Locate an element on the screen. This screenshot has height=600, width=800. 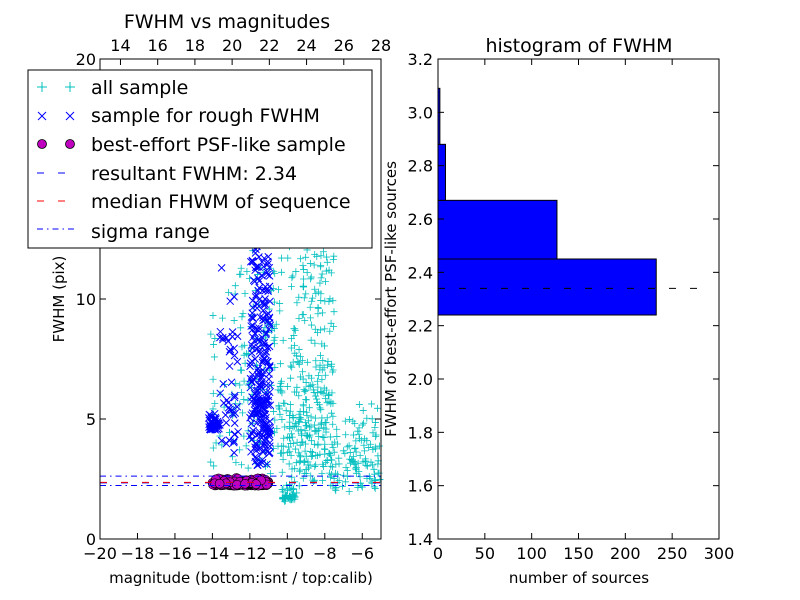
scatter-title: FWHM vs magnitudes is located at coordinates (227, 22).